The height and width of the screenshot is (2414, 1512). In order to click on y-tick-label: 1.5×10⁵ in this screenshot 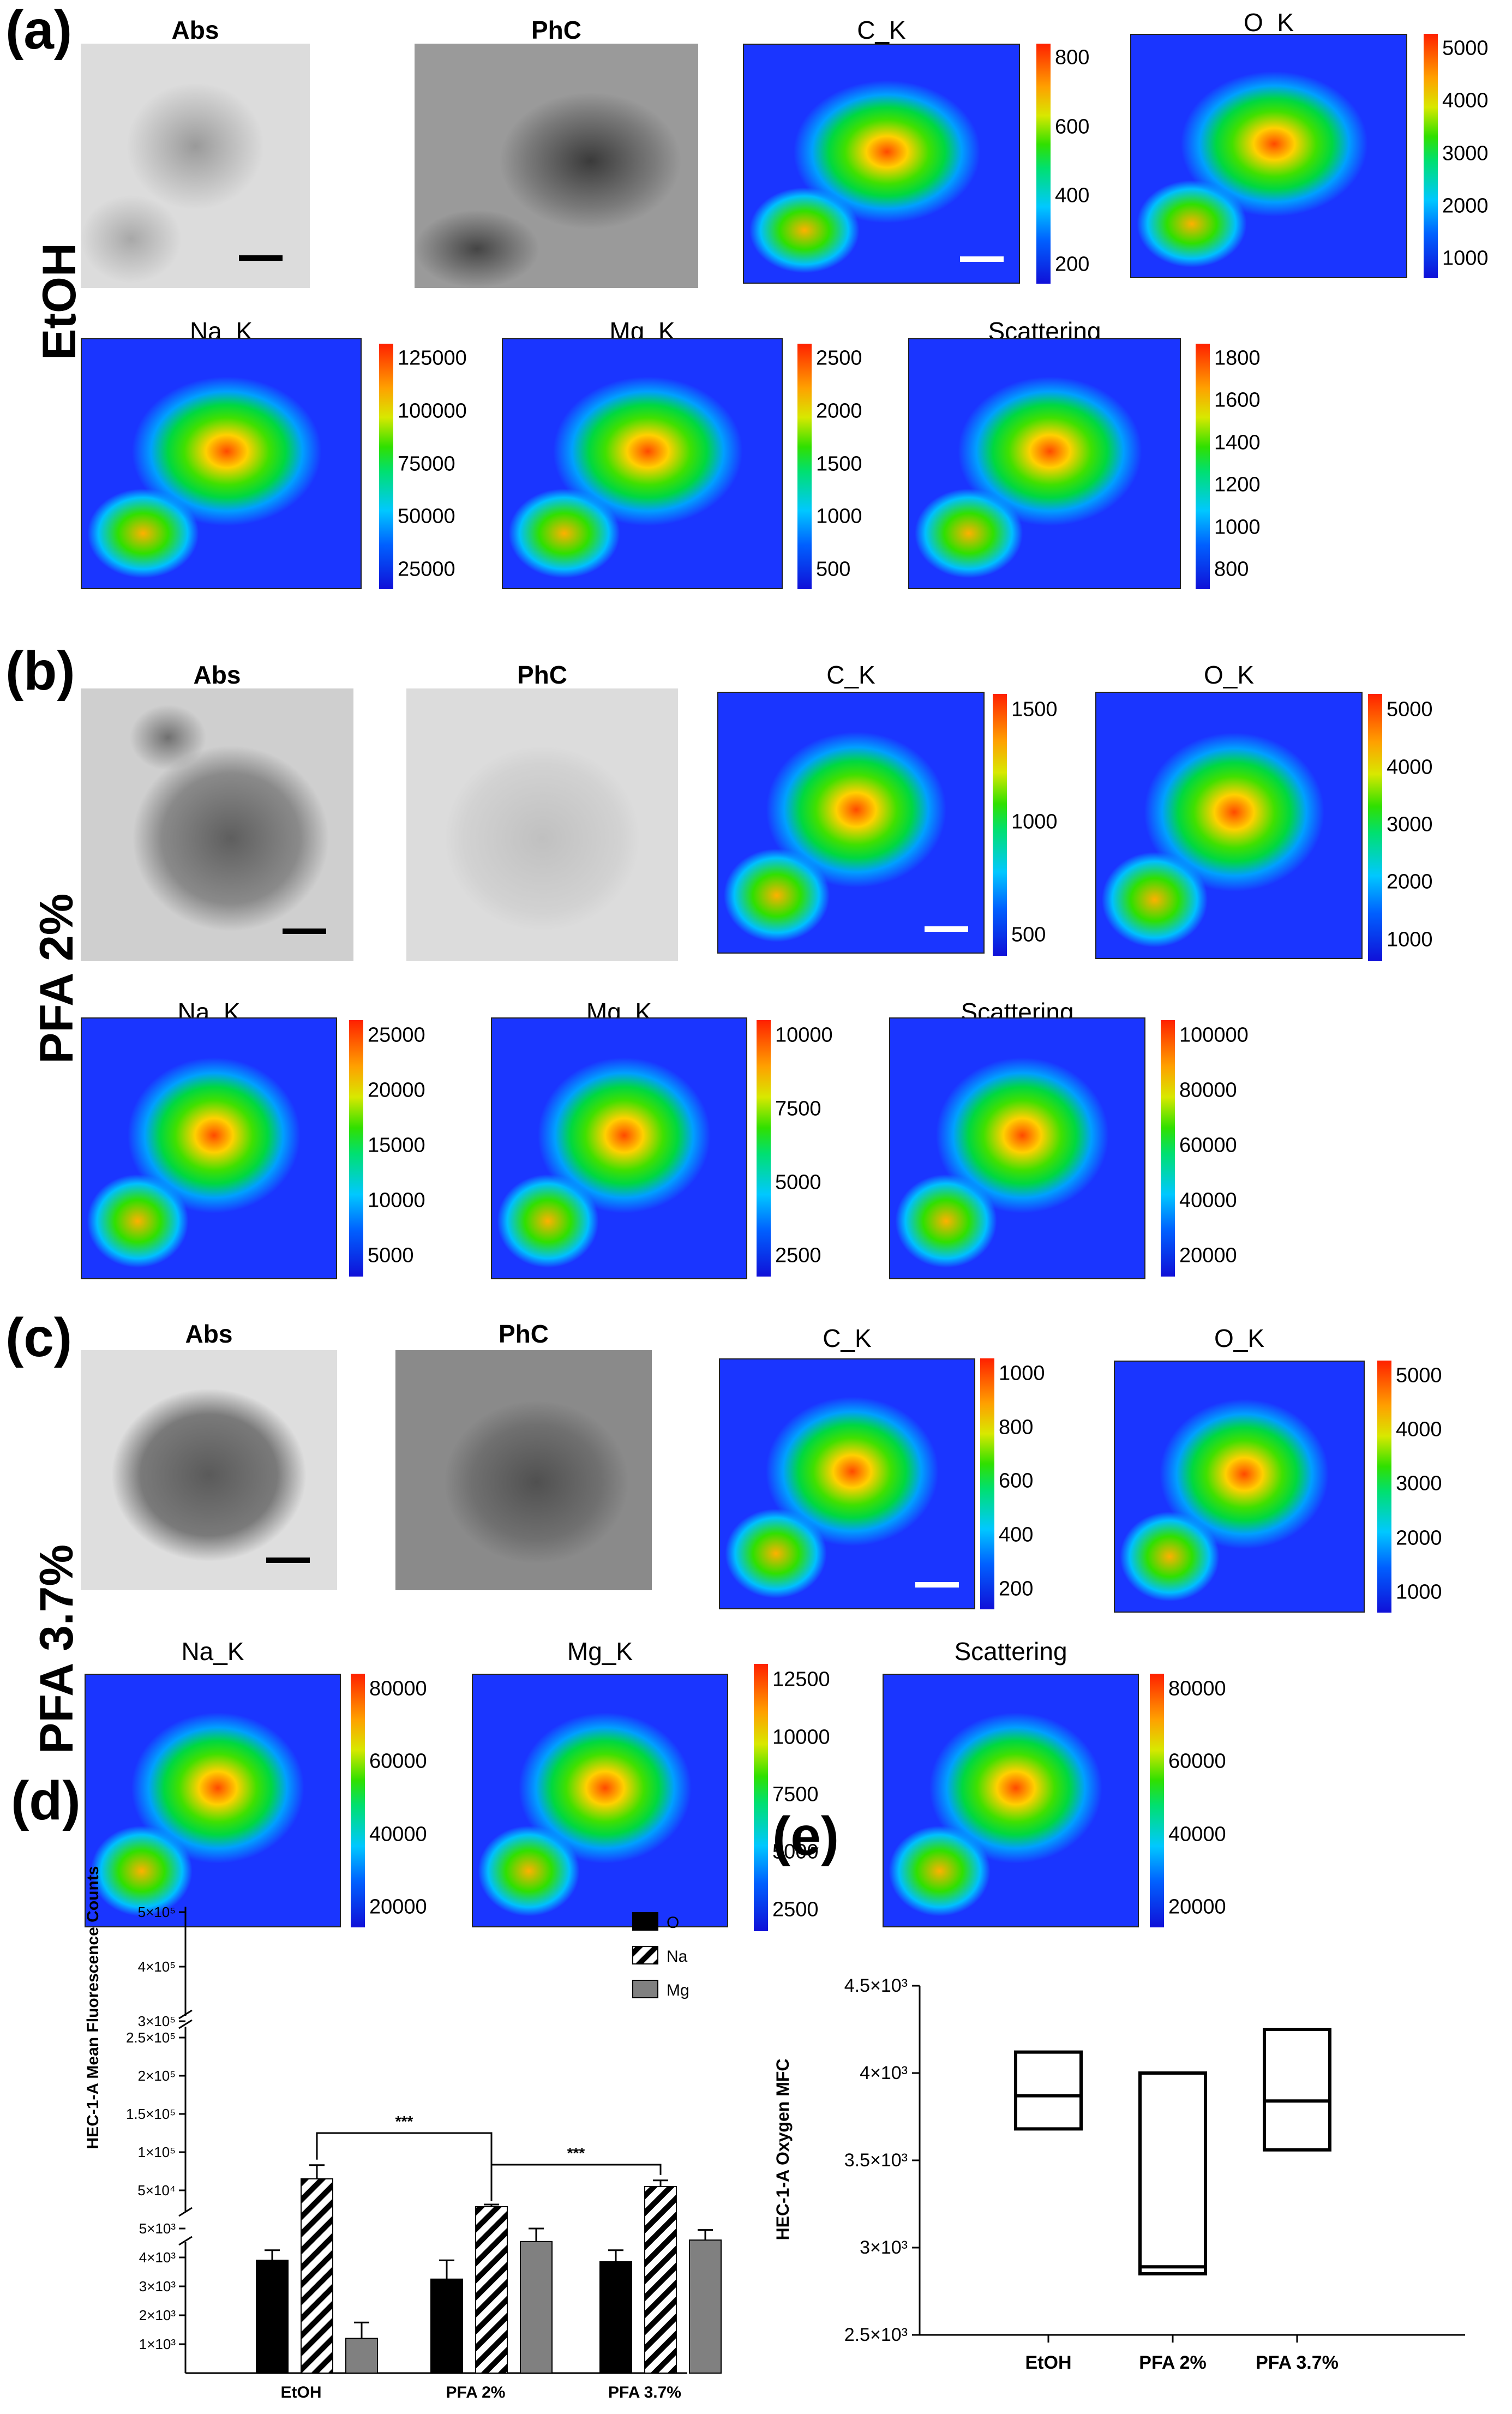, I will do `click(151, 2114)`.